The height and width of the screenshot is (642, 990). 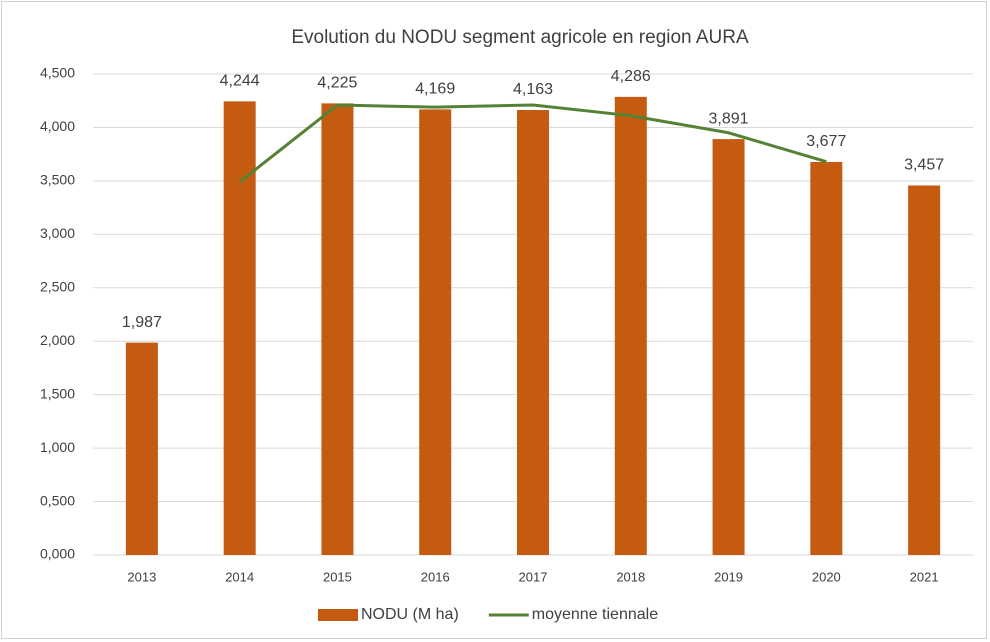 I want to click on y-tick-label: 2,500, so click(x=57, y=286).